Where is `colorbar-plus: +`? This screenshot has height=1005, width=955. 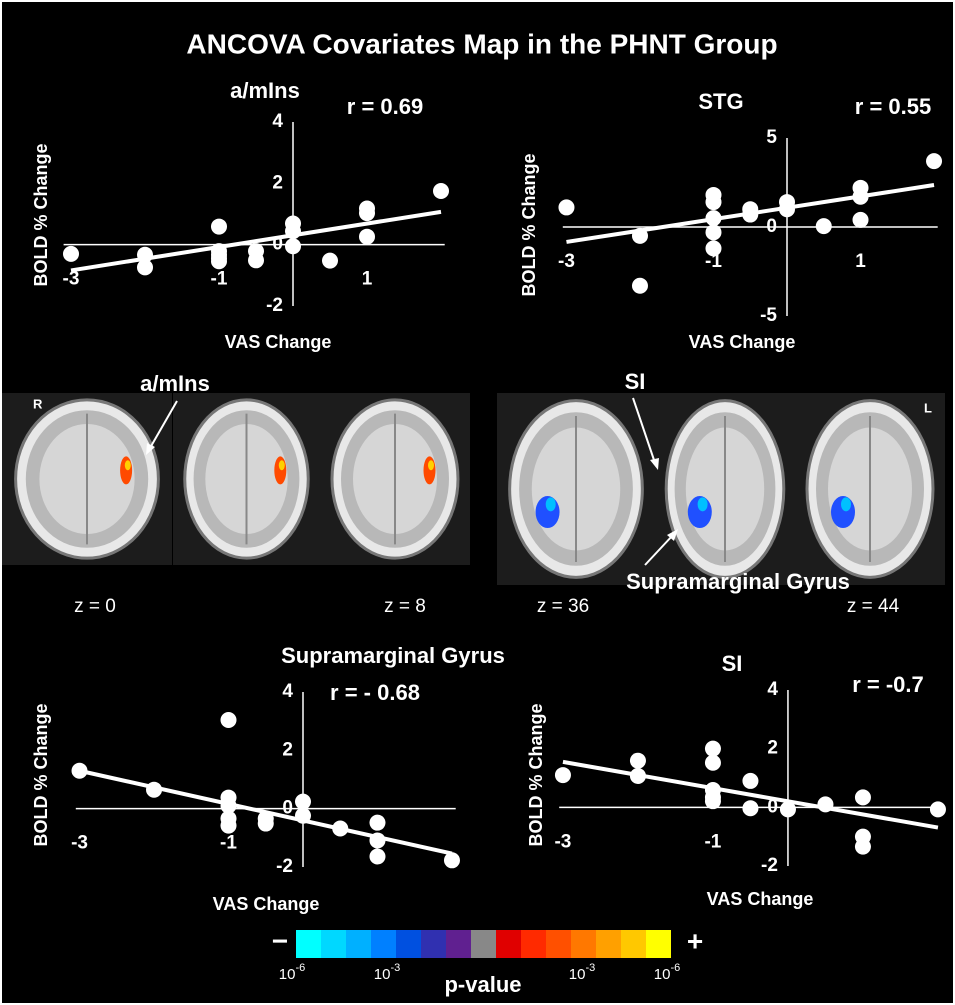
colorbar-plus: + is located at coordinates (695, 940).